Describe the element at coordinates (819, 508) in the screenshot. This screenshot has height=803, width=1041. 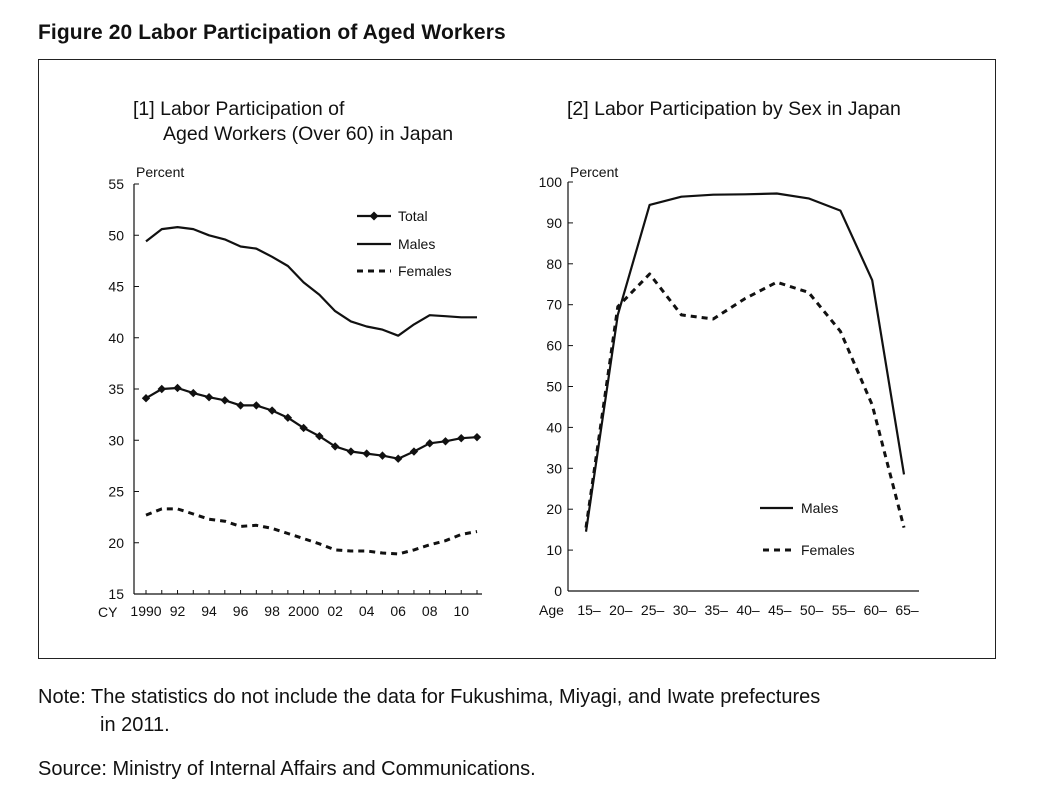
I see `legend2-males-label: Males` at that location.